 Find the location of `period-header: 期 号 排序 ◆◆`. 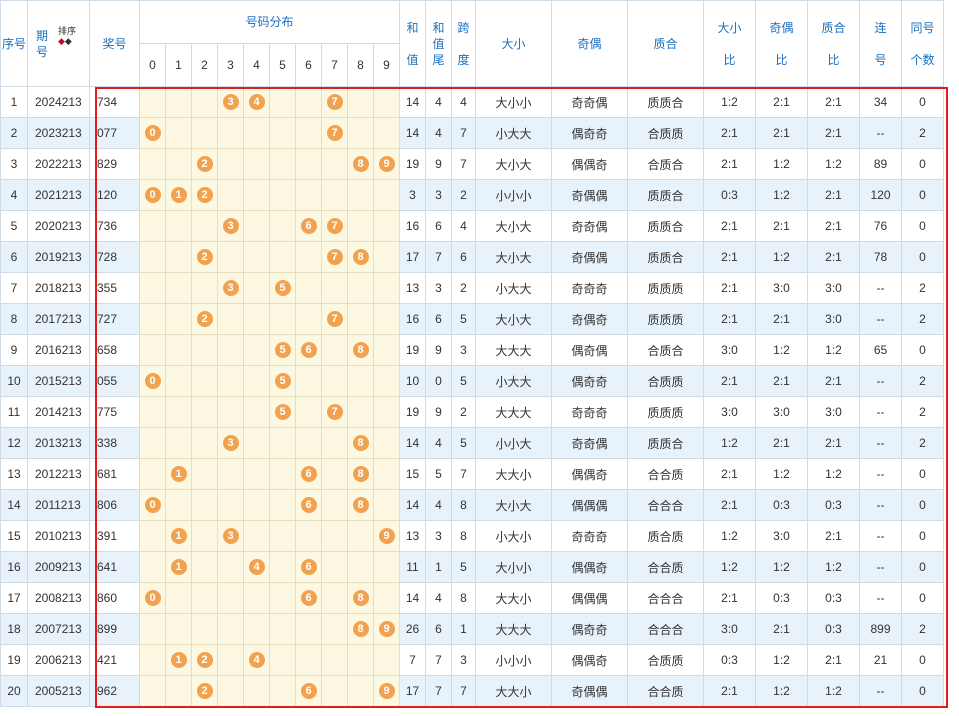

period-header: 期 号 排序 ◆◆ is located at coordinates (58, 43).